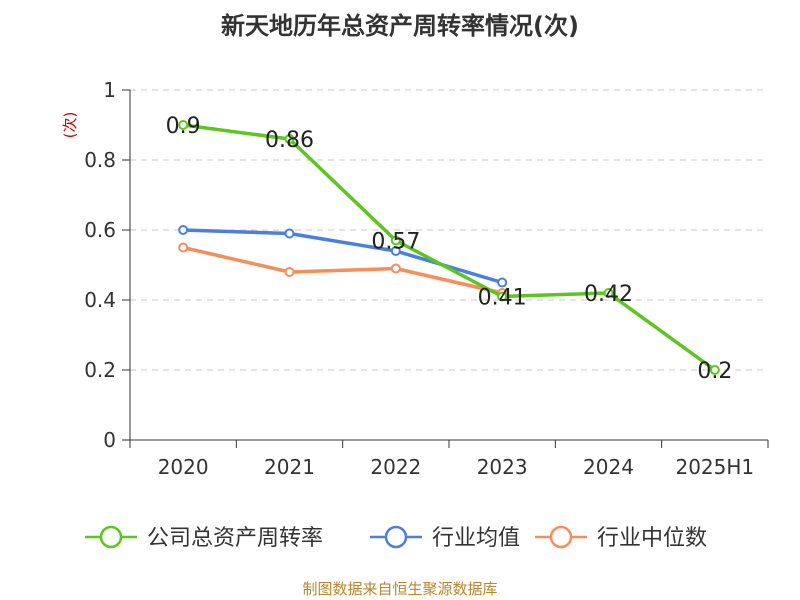 This screenshot has height=600, width=800. I want to click on data-label: 0.2, so click(714, 371).